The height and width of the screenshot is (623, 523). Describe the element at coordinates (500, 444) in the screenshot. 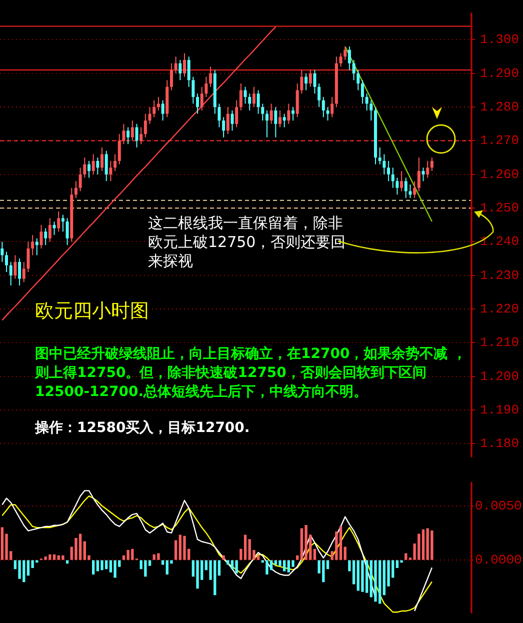

I see `y-tick-label: 1.180` at that location.